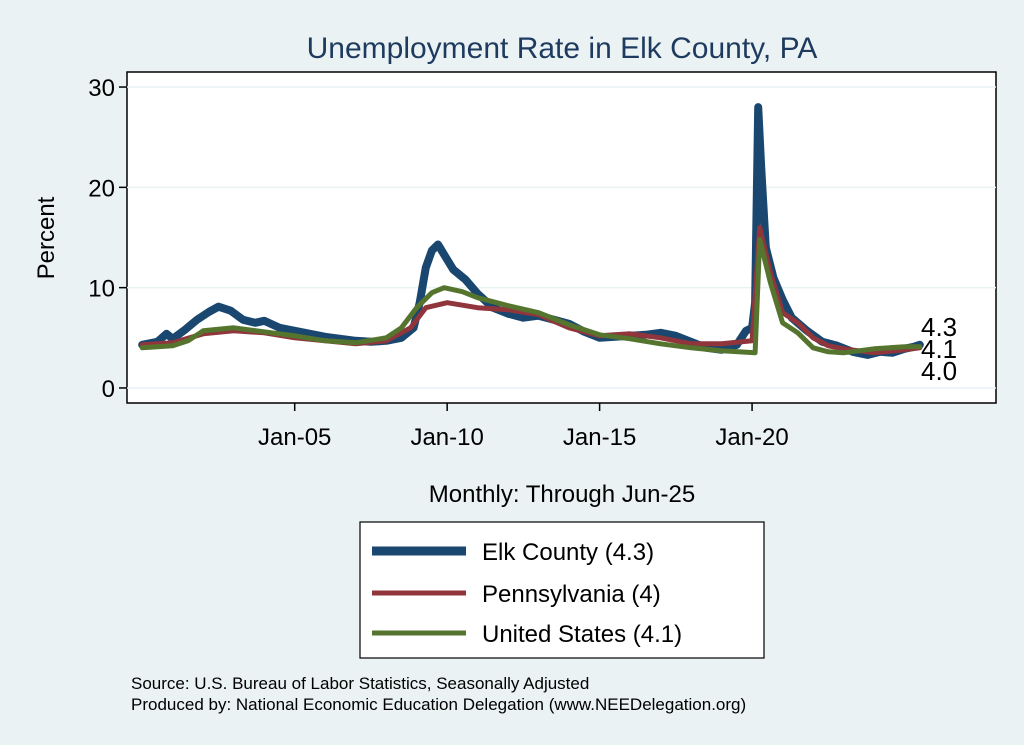 The image size is (1024, 745). Describe the element at coordinates (939, 371) in the screenshot. I see `end-label-pennsylvania: 4.0` at that location.